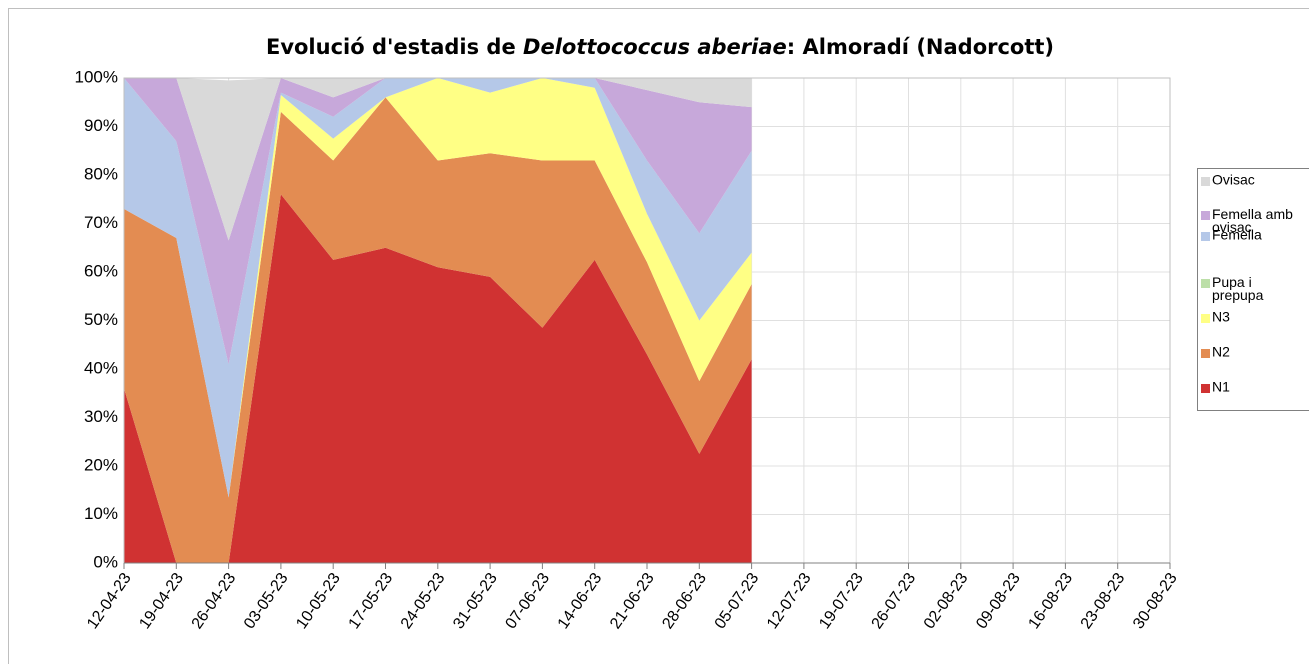 This screenshot has height=669, width=1309. I want to click on y-tick-label: 100%, so click(96, 76).